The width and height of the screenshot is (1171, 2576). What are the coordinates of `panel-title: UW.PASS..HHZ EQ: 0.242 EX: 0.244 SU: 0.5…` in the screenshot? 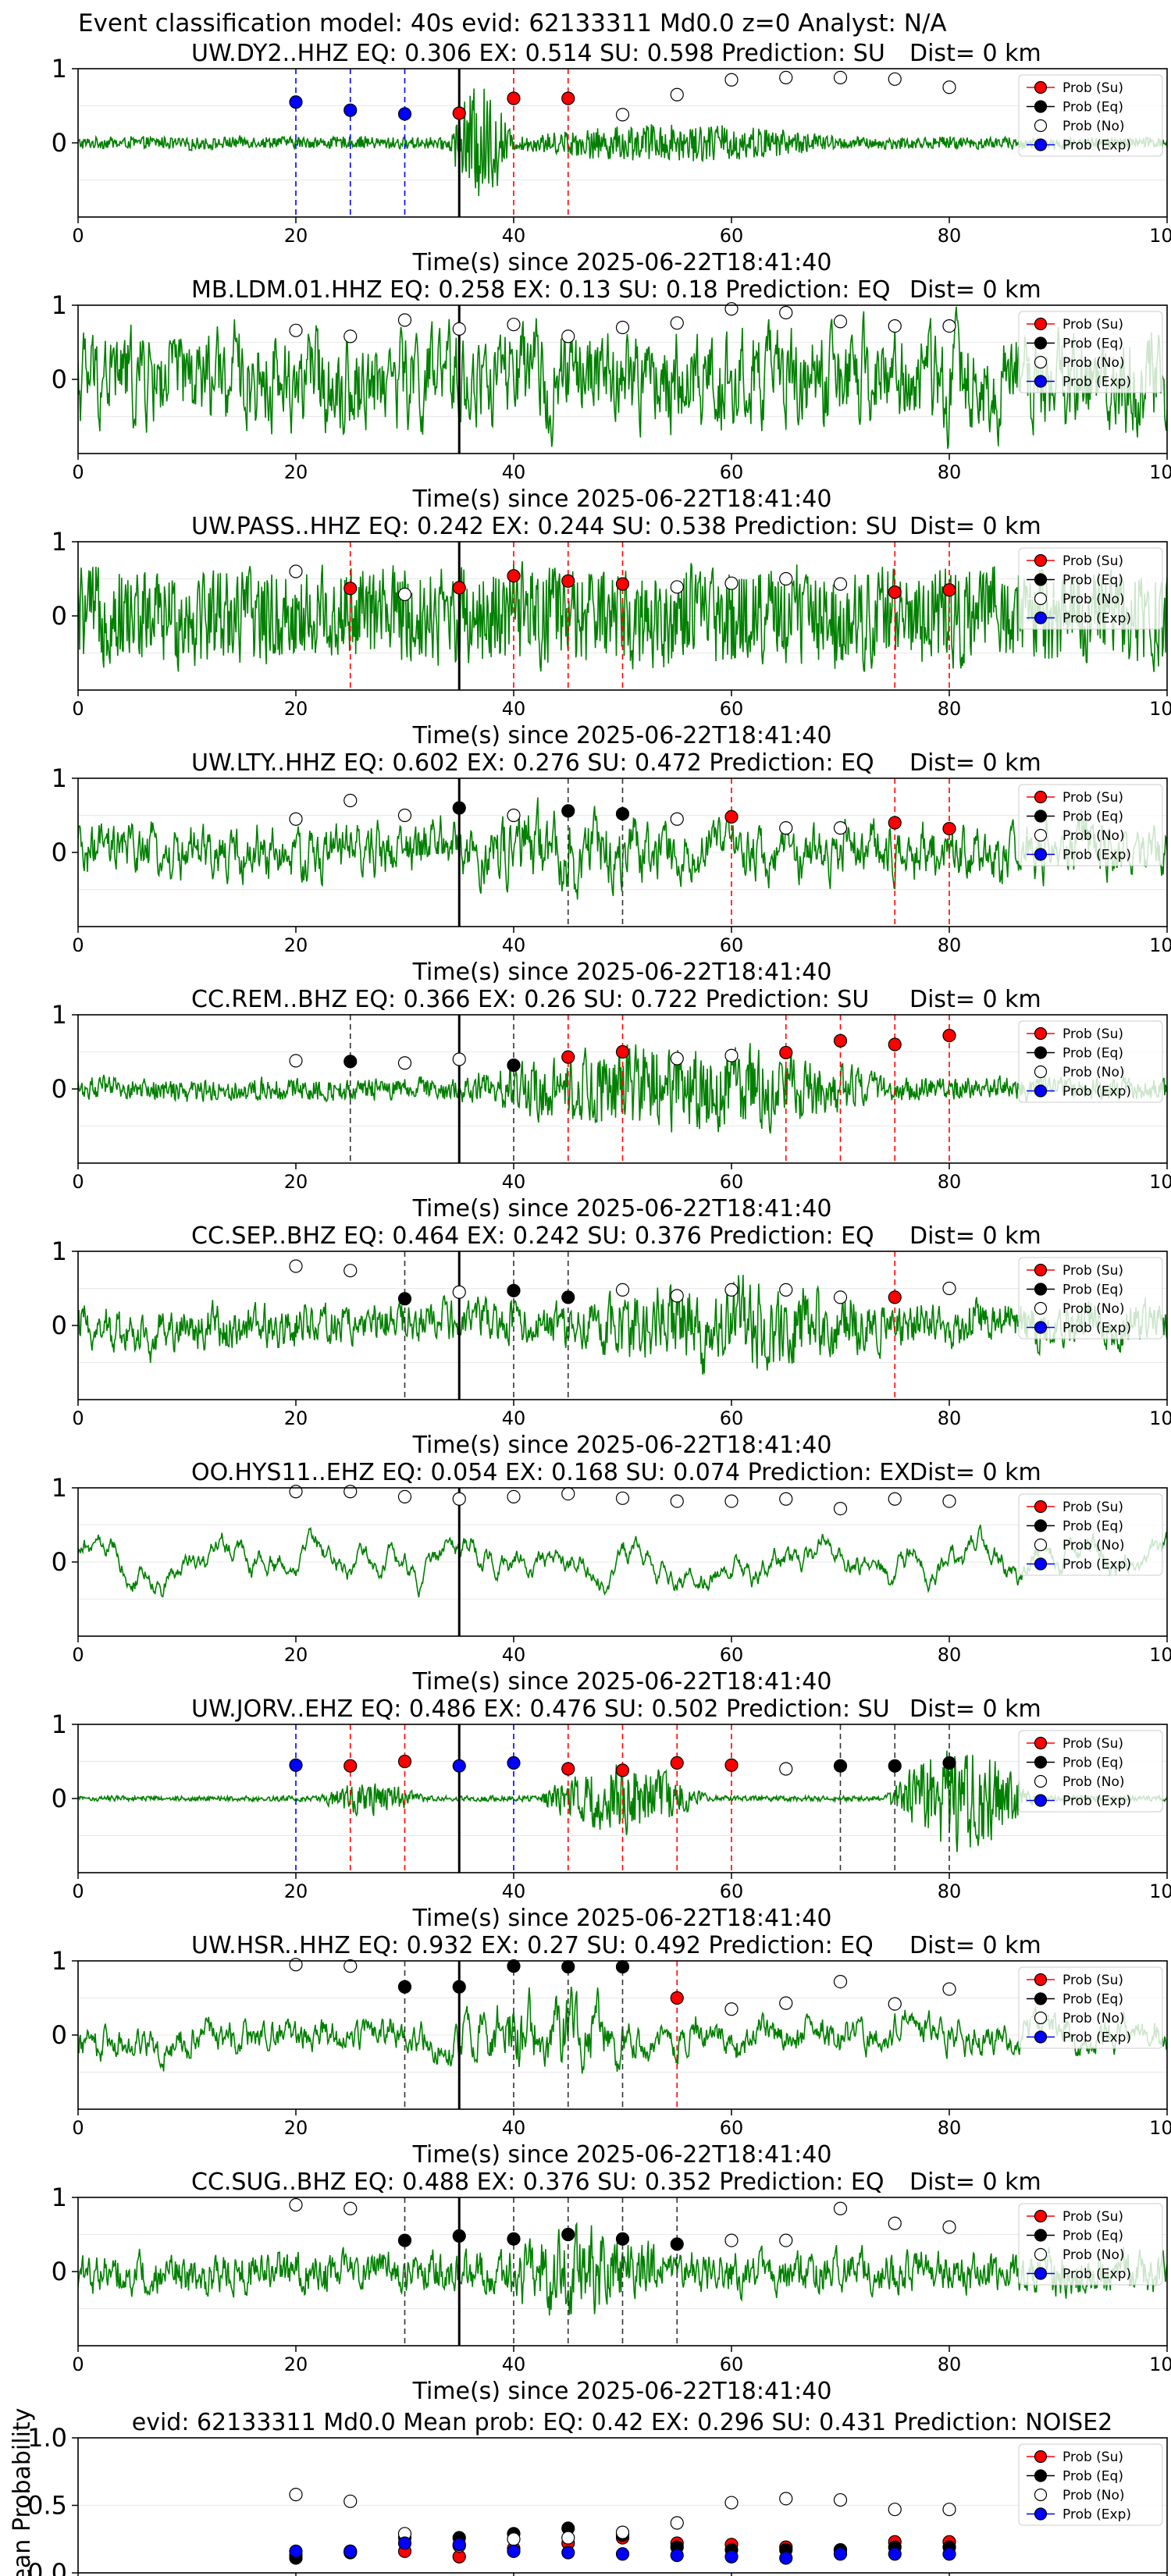 It's located at (544, 526).